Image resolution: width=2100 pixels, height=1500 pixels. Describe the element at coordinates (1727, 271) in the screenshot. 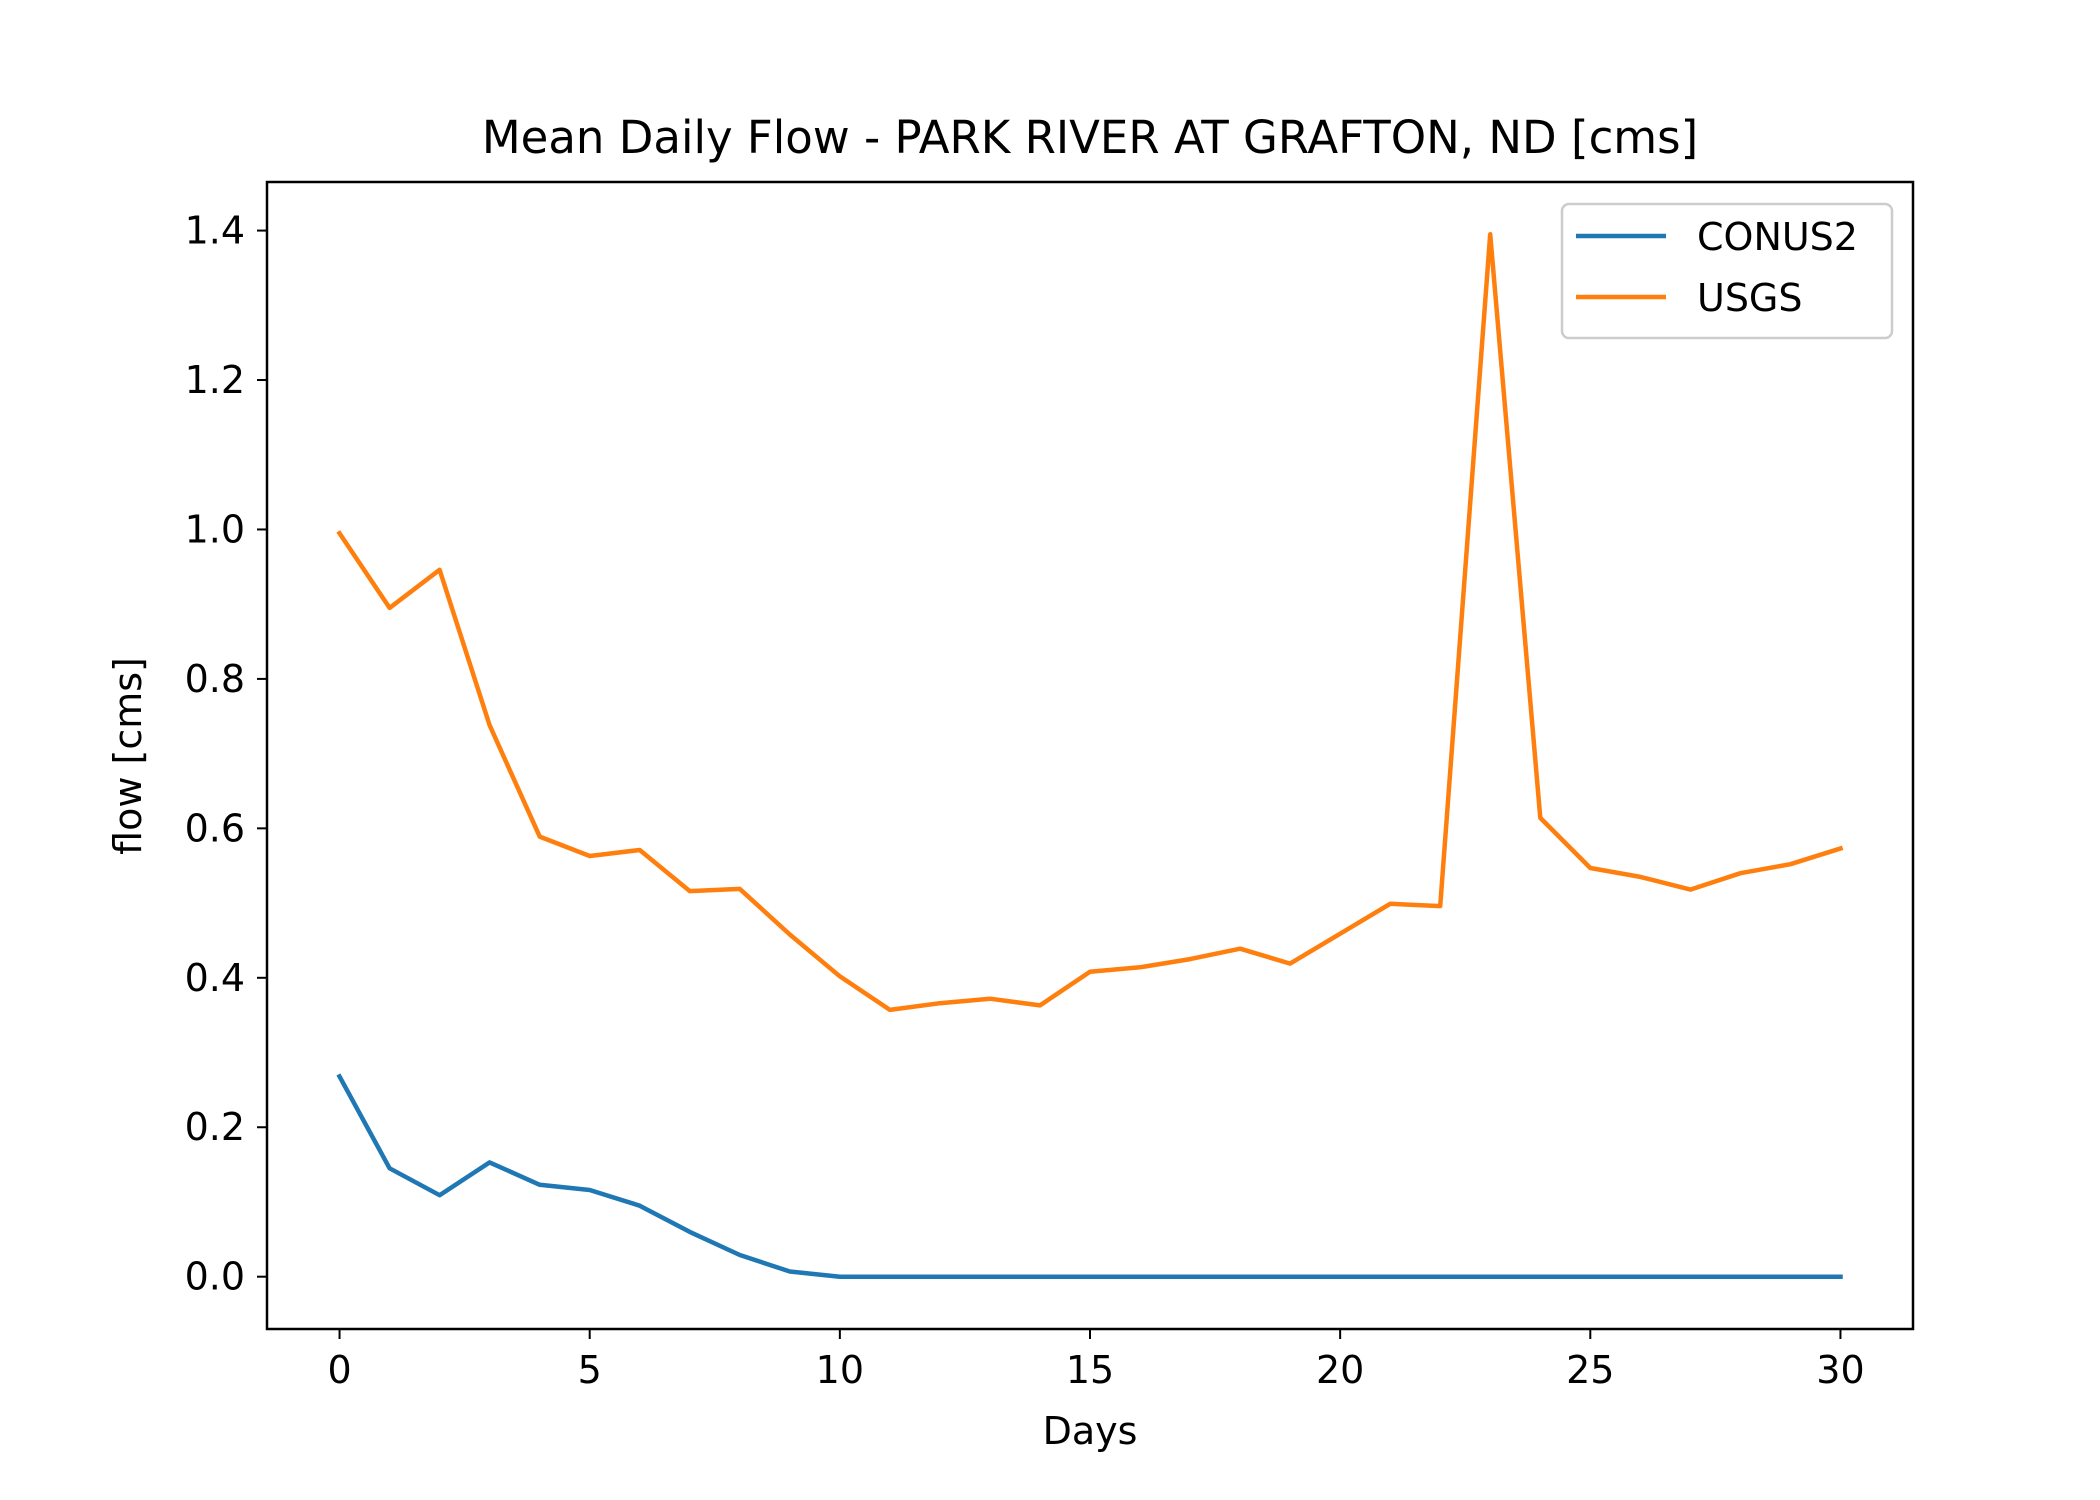

I see `legend: CONUS2 USGS` at that location.